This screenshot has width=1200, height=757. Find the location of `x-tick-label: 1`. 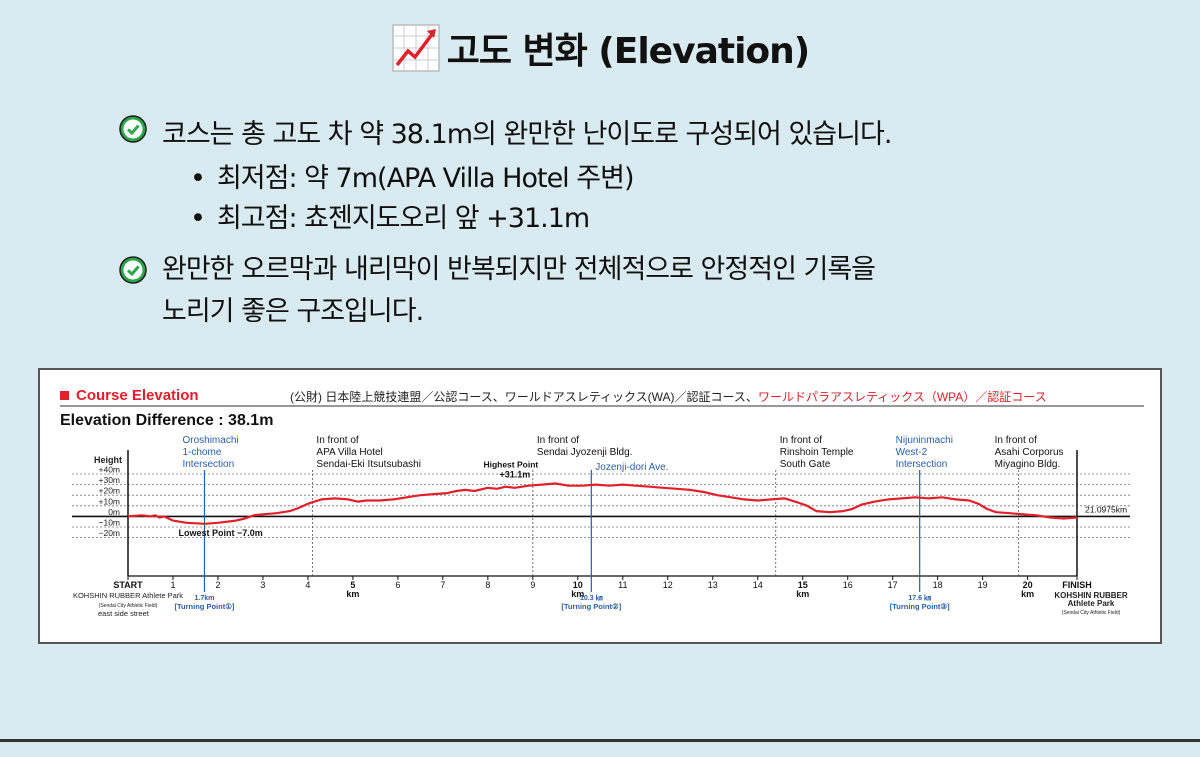

x-tick-label: 1 is located at coordinates (172, 585).